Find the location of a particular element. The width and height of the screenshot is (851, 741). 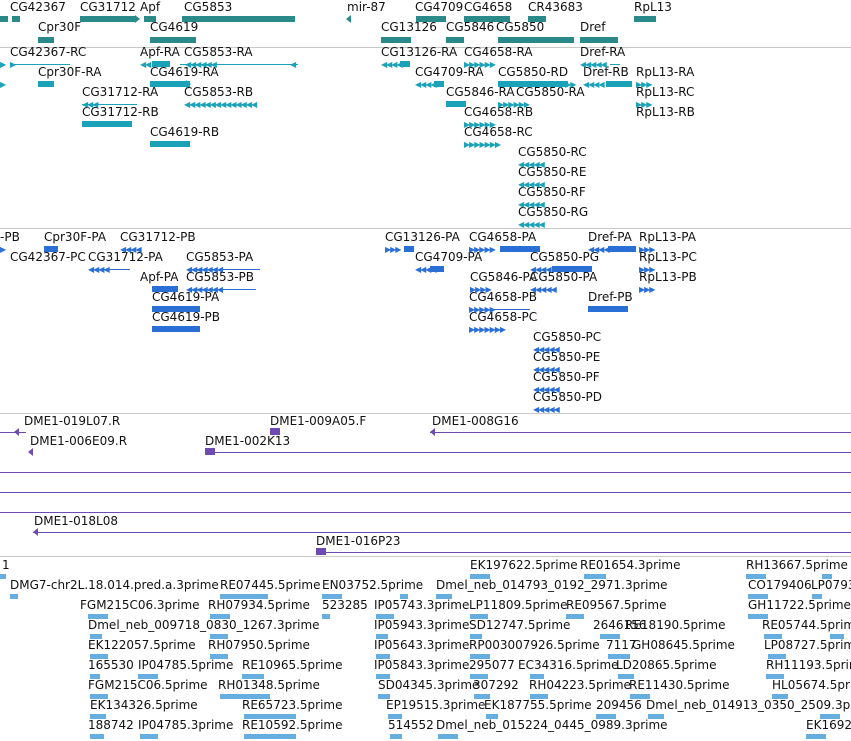

feature-label-307292: 307292 is located at coordinates (496, 685).